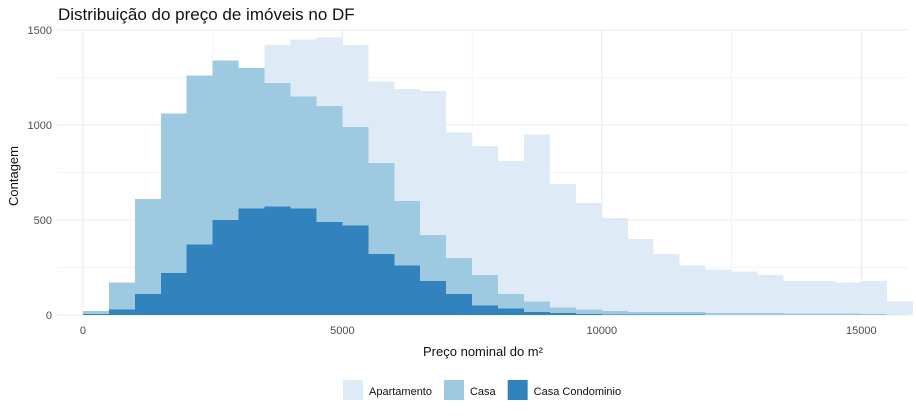 The image size is (916, 417). What do you see at coordinates (400, 392) in the screenshot?
I see `legend-label: Apartamento` at bounding box center [400, 392].